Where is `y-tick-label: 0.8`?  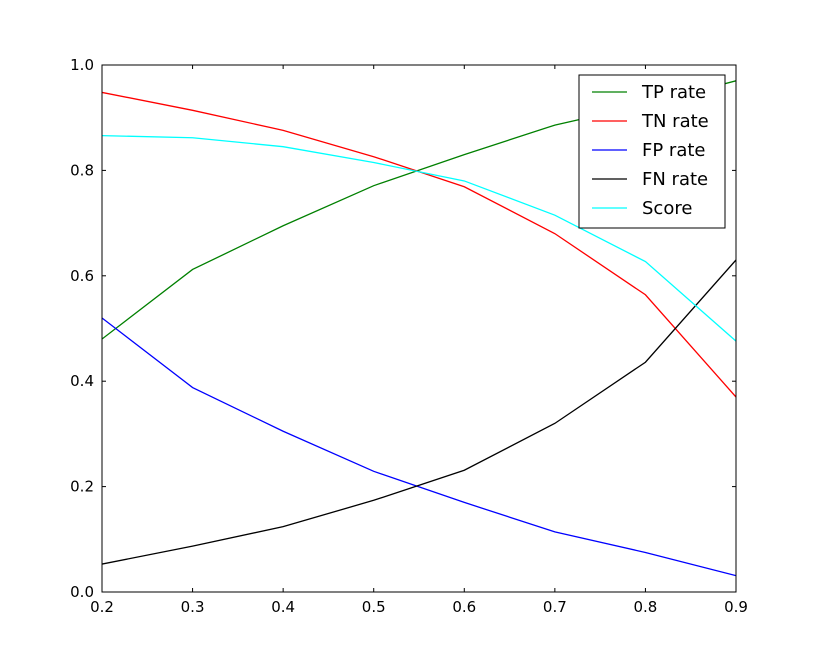
y-tick-label: 0.8 is located at coordinates (82, 170).